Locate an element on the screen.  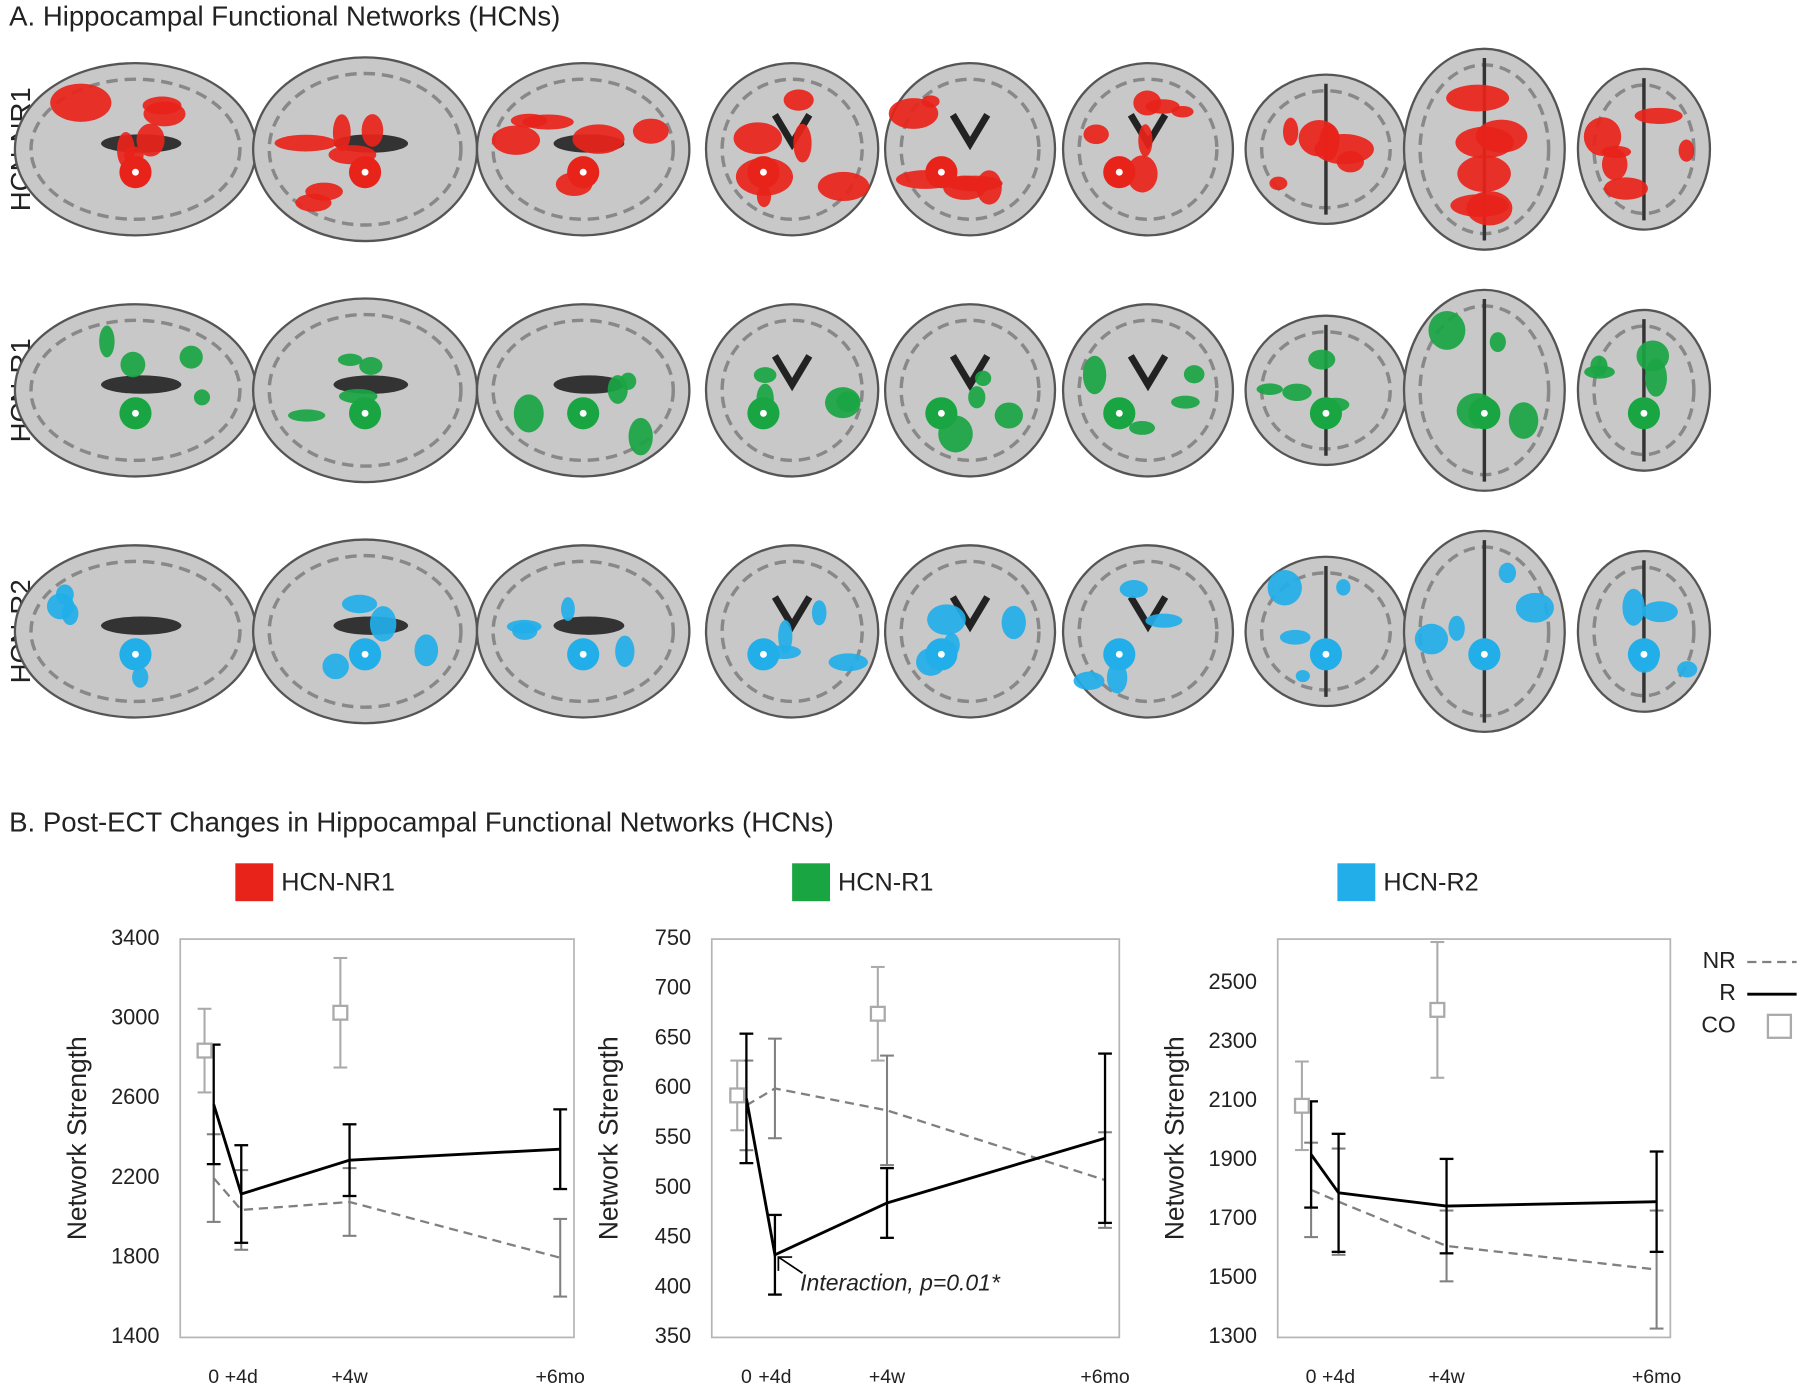
chart-title: HCN-NR1 is located at coordinates (338, 883).